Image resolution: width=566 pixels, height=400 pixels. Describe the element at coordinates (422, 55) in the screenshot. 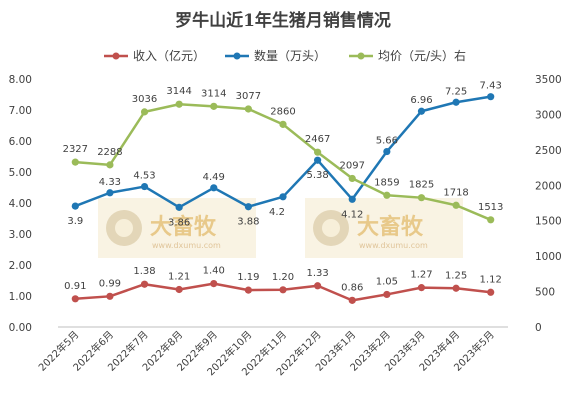

I see `legend-label-2: 均价（元/头）右` at that location.